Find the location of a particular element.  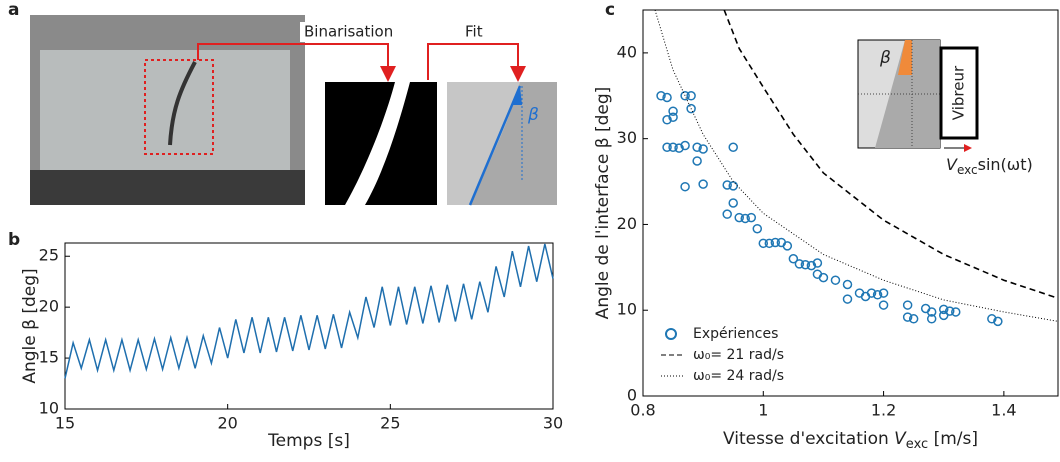

x-tick-label: 30 is located at coordinates (553, 423).